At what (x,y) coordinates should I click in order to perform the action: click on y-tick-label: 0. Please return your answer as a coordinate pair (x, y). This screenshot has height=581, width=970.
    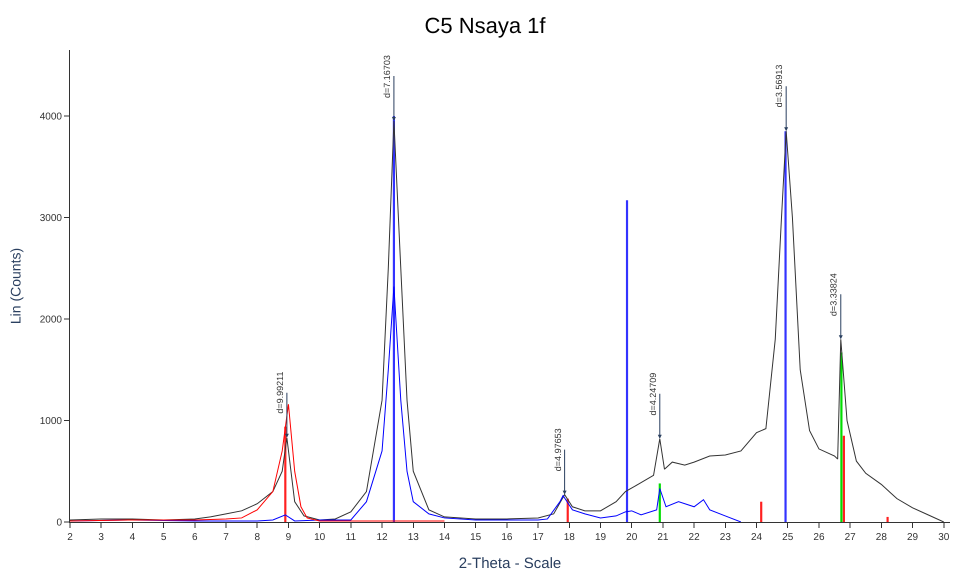
    Looking at the image, I should click on (59, 523).